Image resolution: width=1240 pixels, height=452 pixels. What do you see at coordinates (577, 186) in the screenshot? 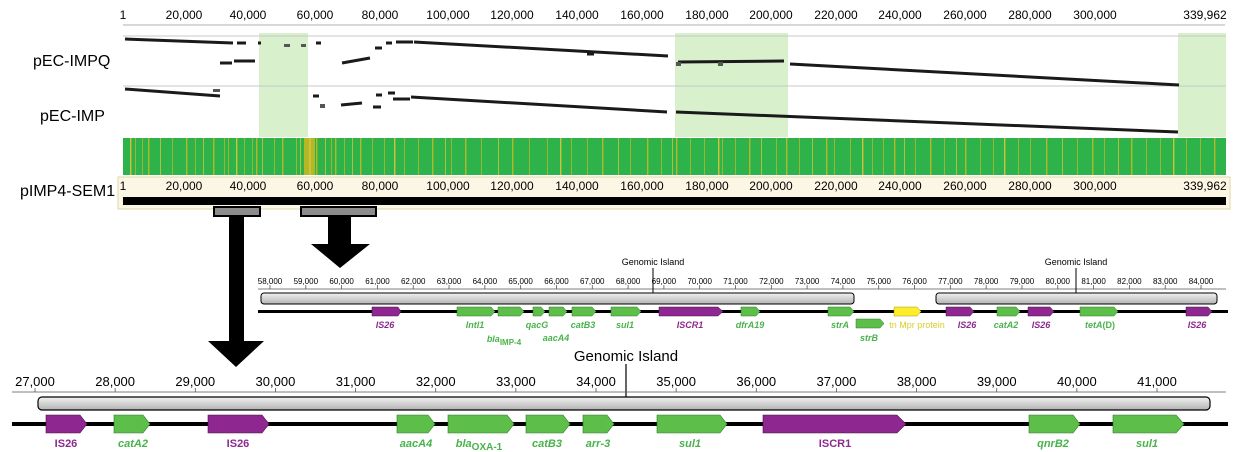
I see `ref-tick-label: 140,000` at bounding box center [577, 186].